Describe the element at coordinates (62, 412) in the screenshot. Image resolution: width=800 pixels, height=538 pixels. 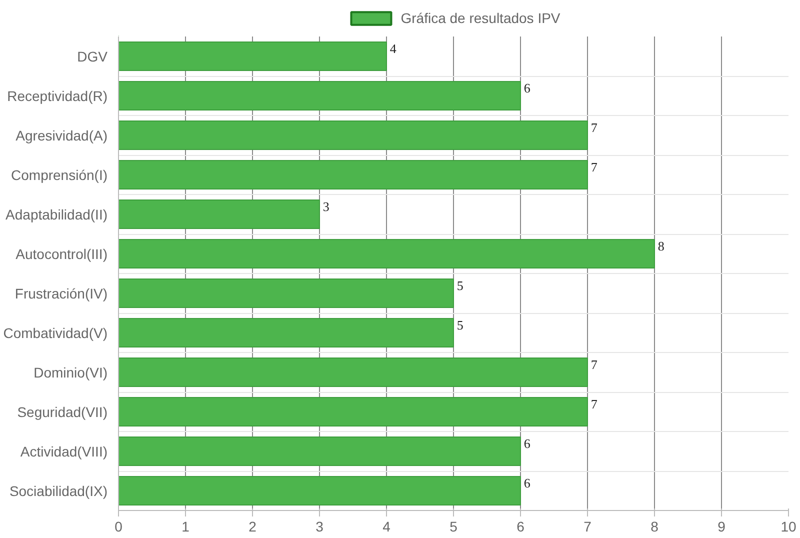
I see `y-tick-label: Seguridad(VII)` at that location.